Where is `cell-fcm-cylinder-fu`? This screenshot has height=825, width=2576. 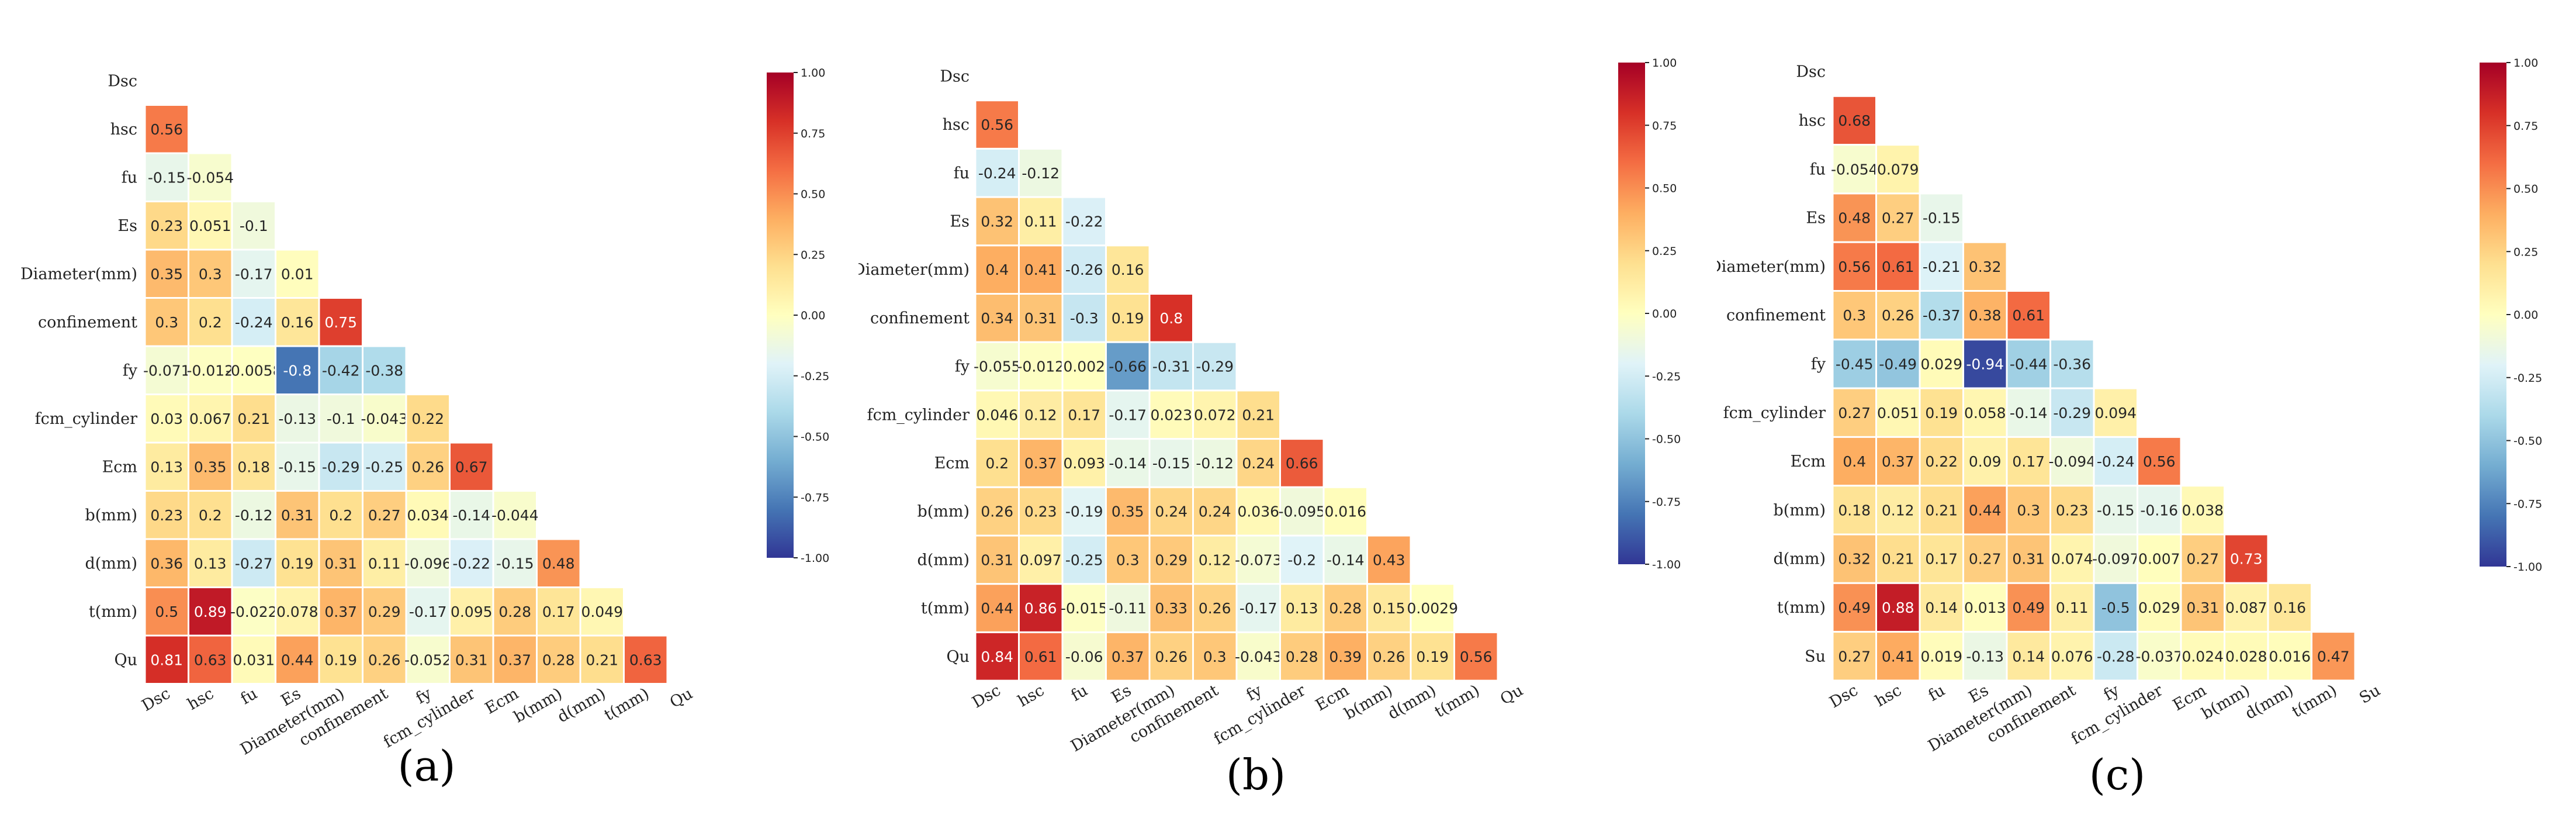
cell-fcm-cylinder-fu is located at coordinates (1084, 414).